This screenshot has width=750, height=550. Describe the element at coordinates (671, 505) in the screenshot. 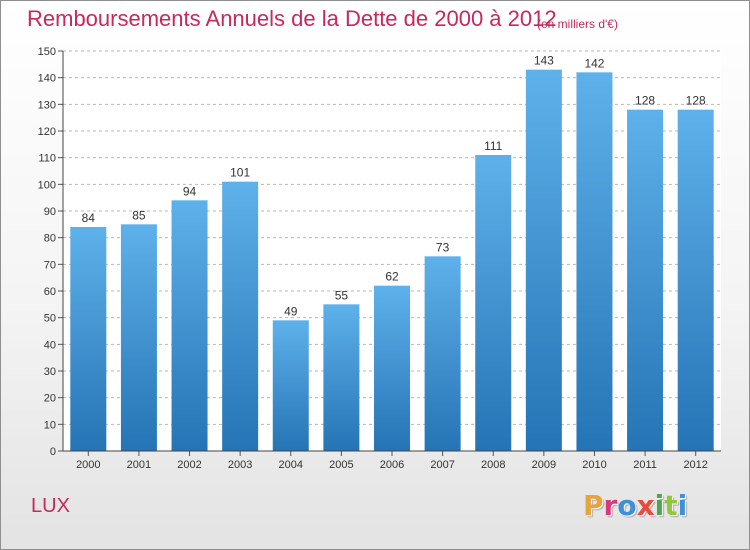

I see `logo-letter: t` at that location.